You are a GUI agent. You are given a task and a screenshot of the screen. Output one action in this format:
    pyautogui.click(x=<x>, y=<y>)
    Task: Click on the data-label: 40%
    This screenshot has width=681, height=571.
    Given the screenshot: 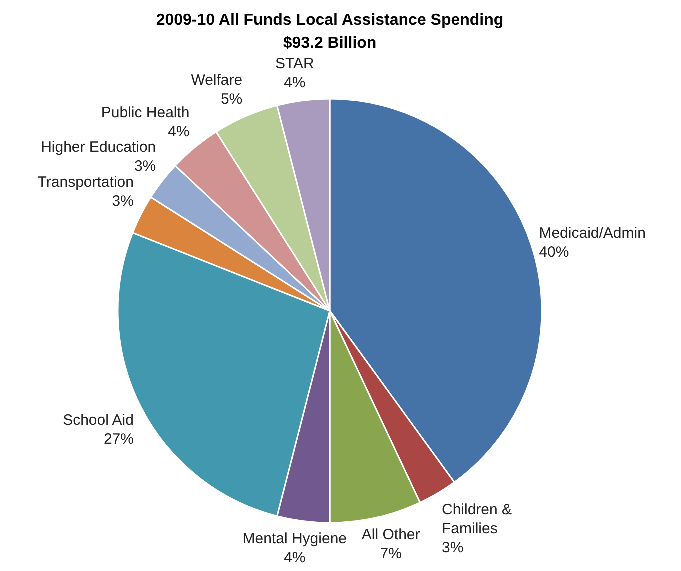 What is the action you would take?
    pyautogui.click(x=554, y=253)
    